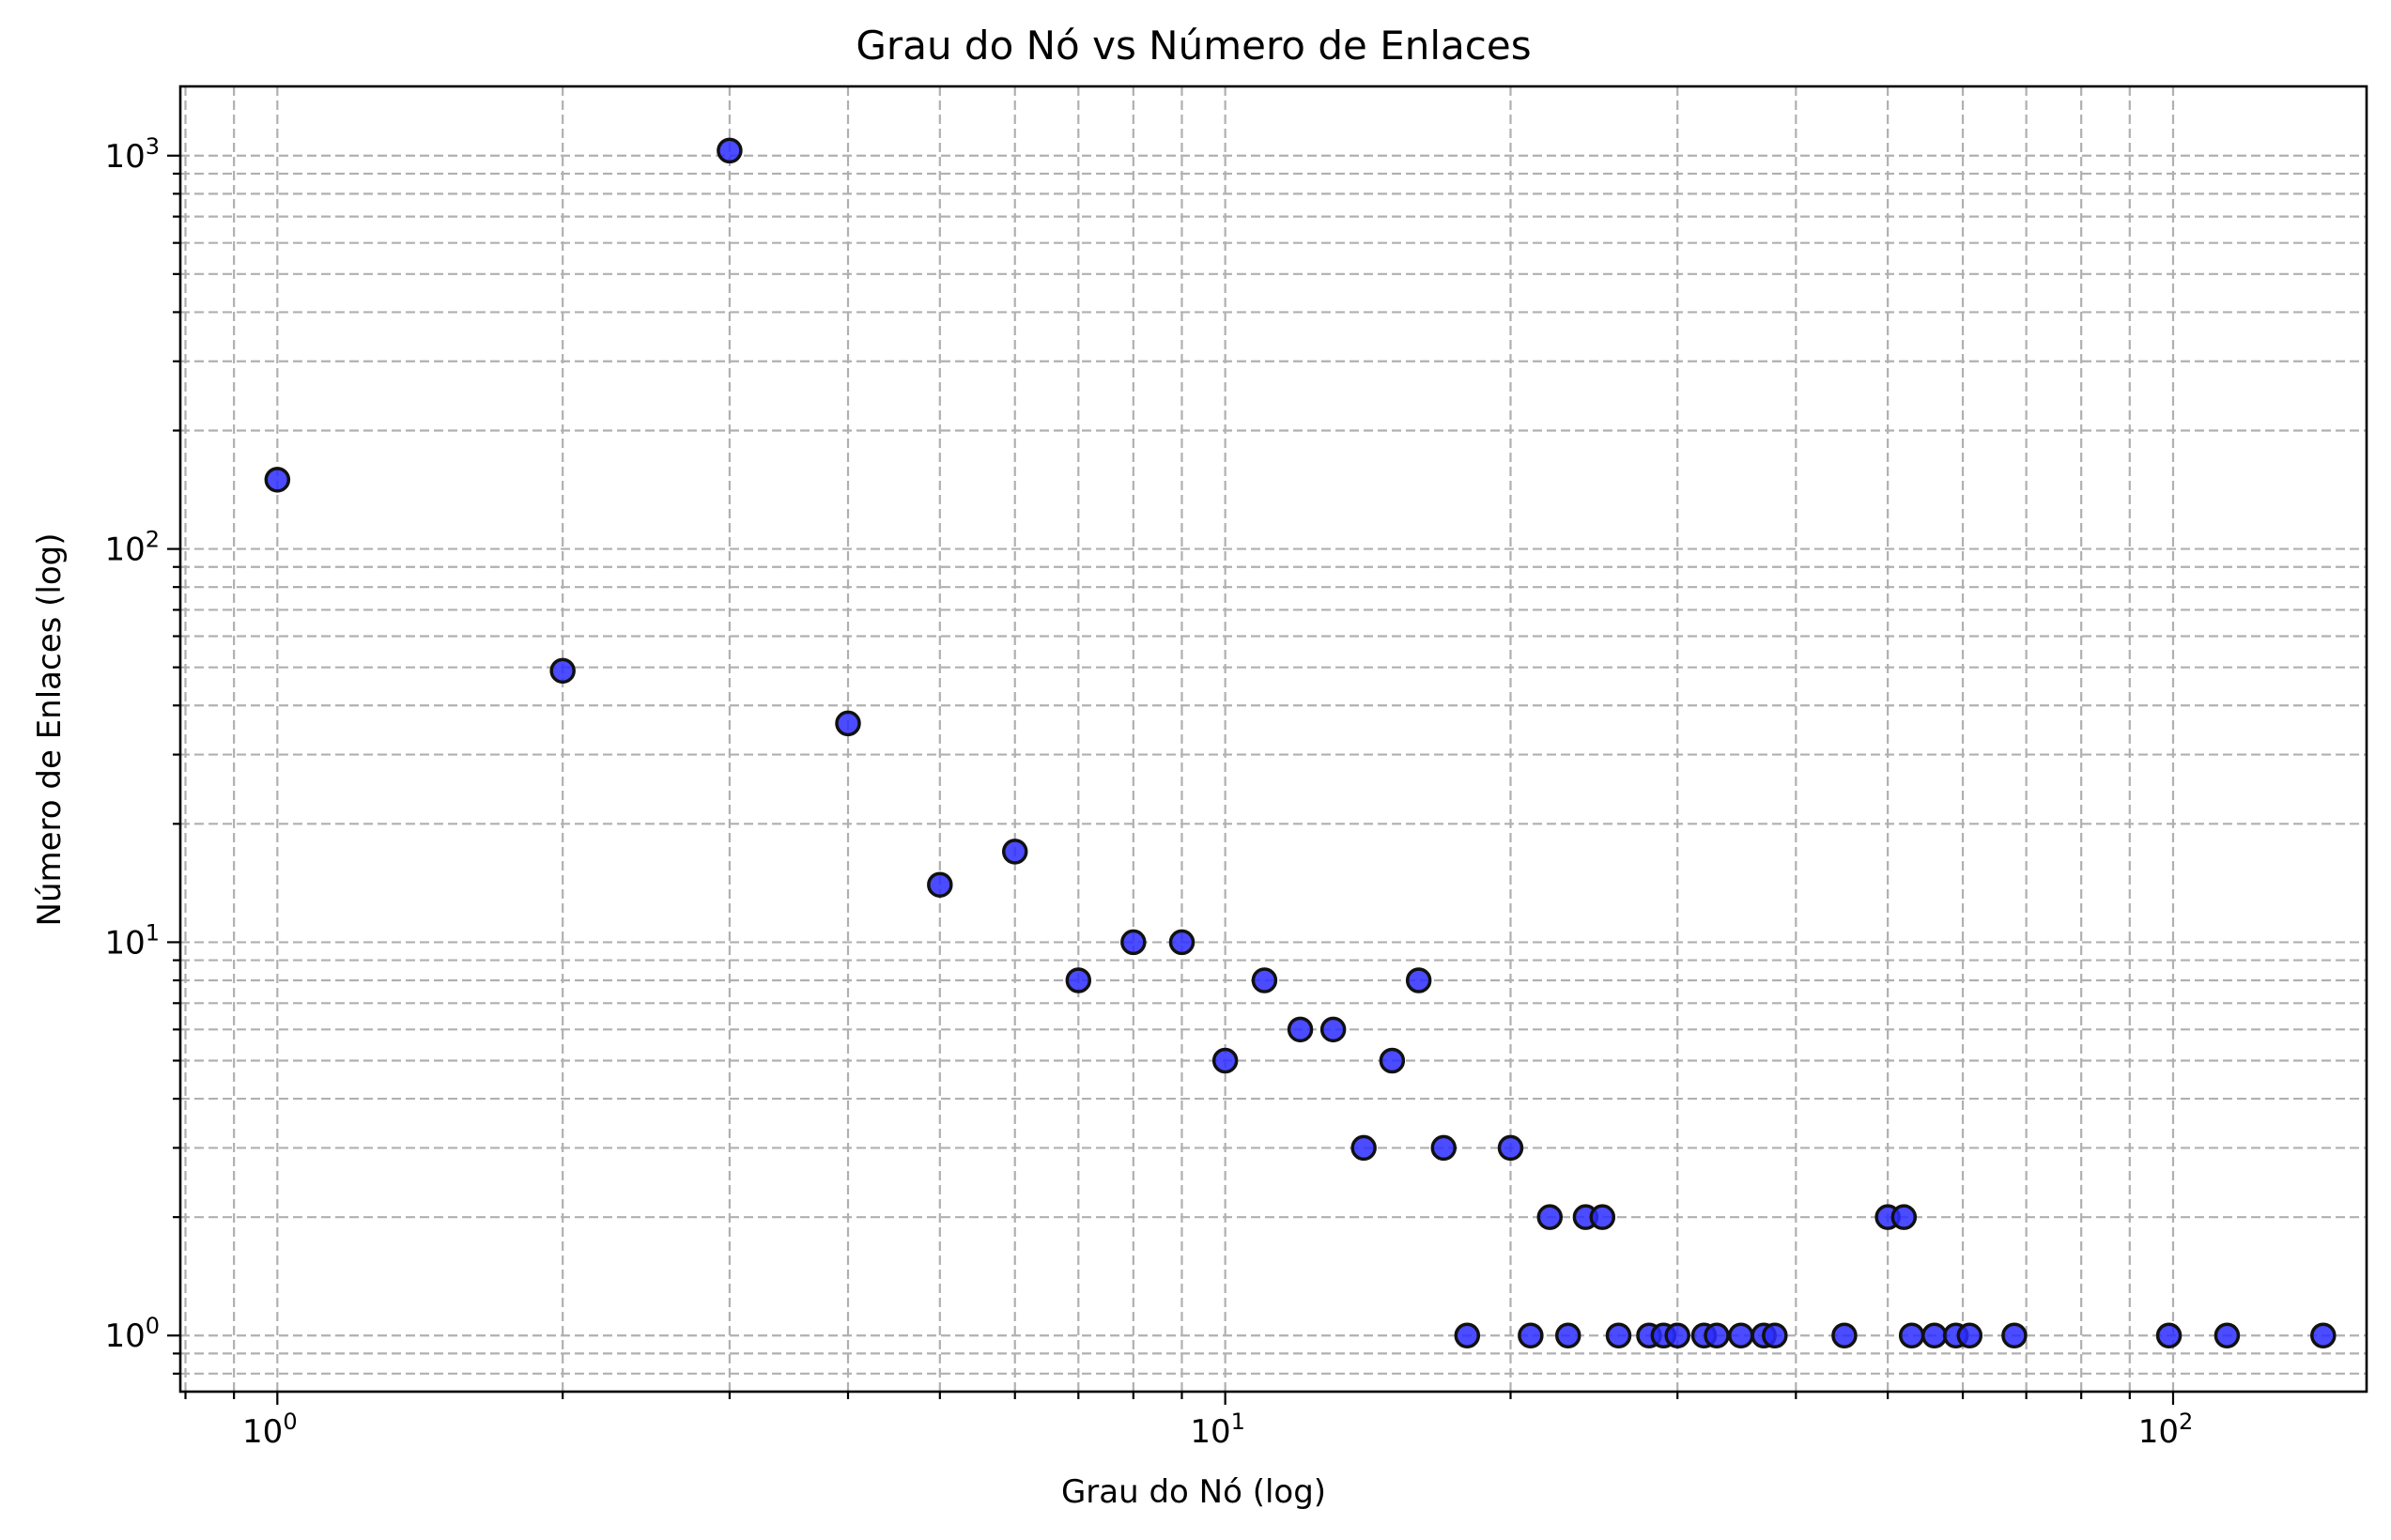  Describe the element at coordinates (50, 730) in the screenshot. I see `y-axis-label: Número de Enlaces (log)` at that location.